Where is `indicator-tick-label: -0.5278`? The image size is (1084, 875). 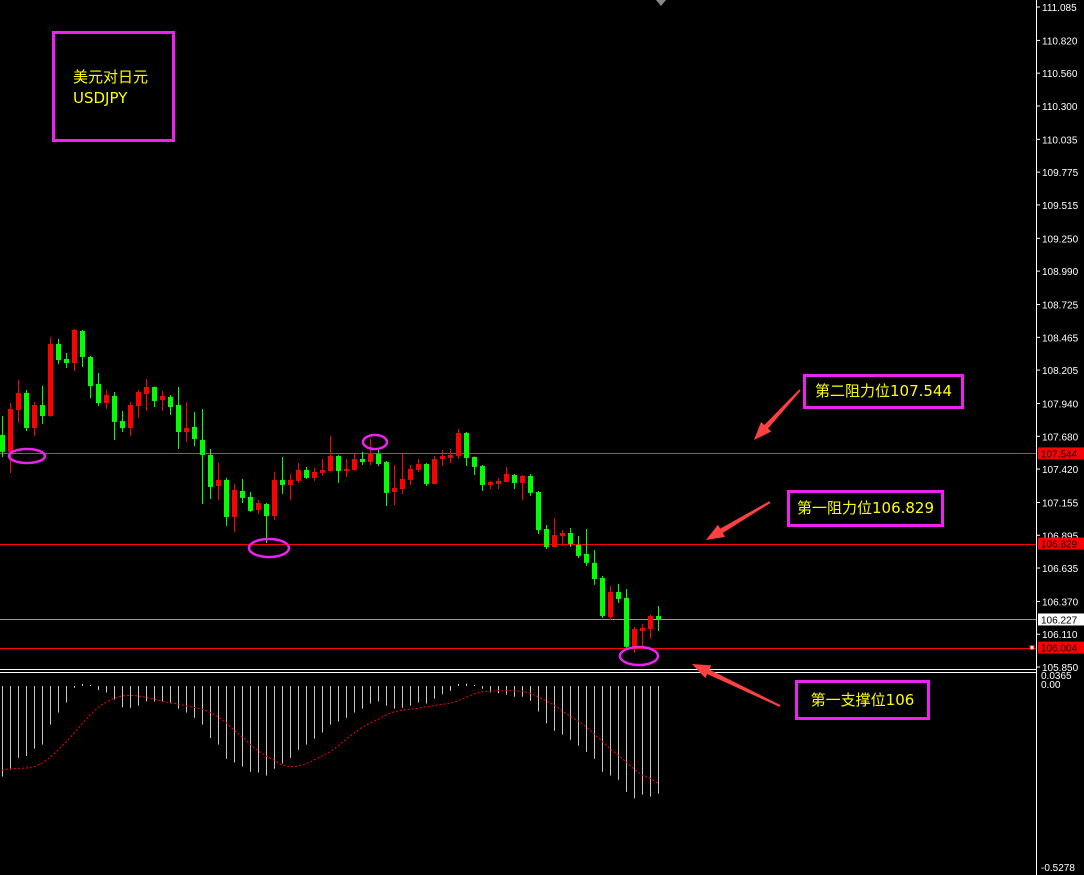 indicator-tick-label: -0.5278 is located at coordinates (1058, 868).